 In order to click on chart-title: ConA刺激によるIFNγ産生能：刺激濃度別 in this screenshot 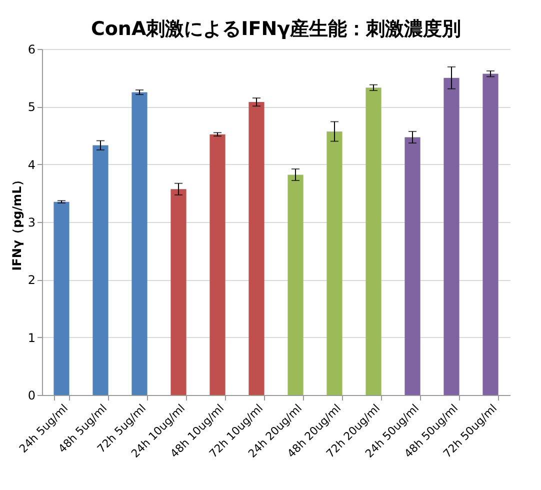, I will do `click(276, 29)`.